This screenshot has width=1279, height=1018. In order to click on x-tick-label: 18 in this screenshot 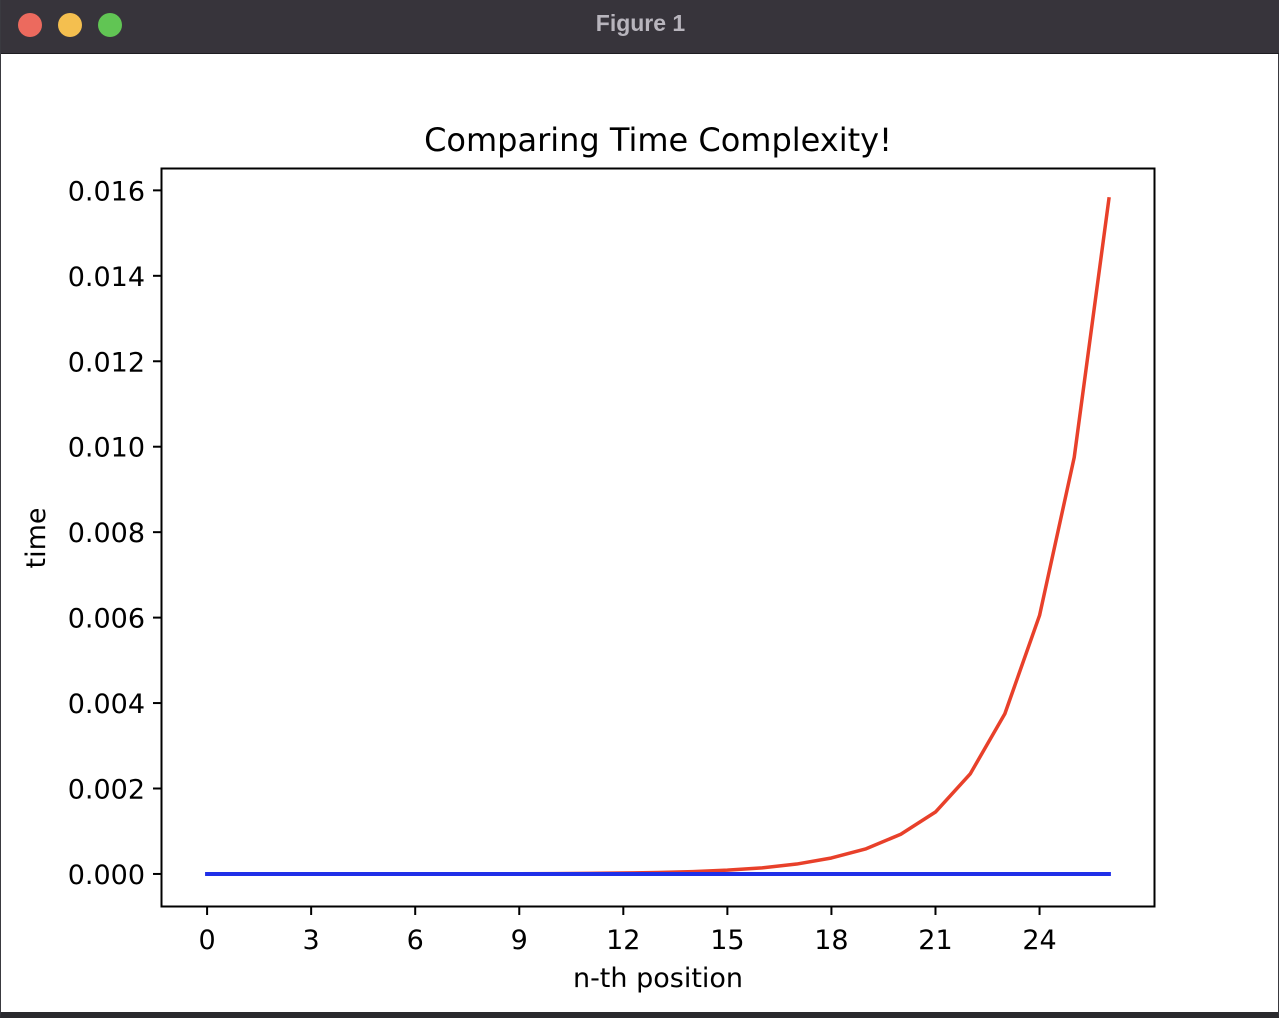, I will do `click(831, 940)`.